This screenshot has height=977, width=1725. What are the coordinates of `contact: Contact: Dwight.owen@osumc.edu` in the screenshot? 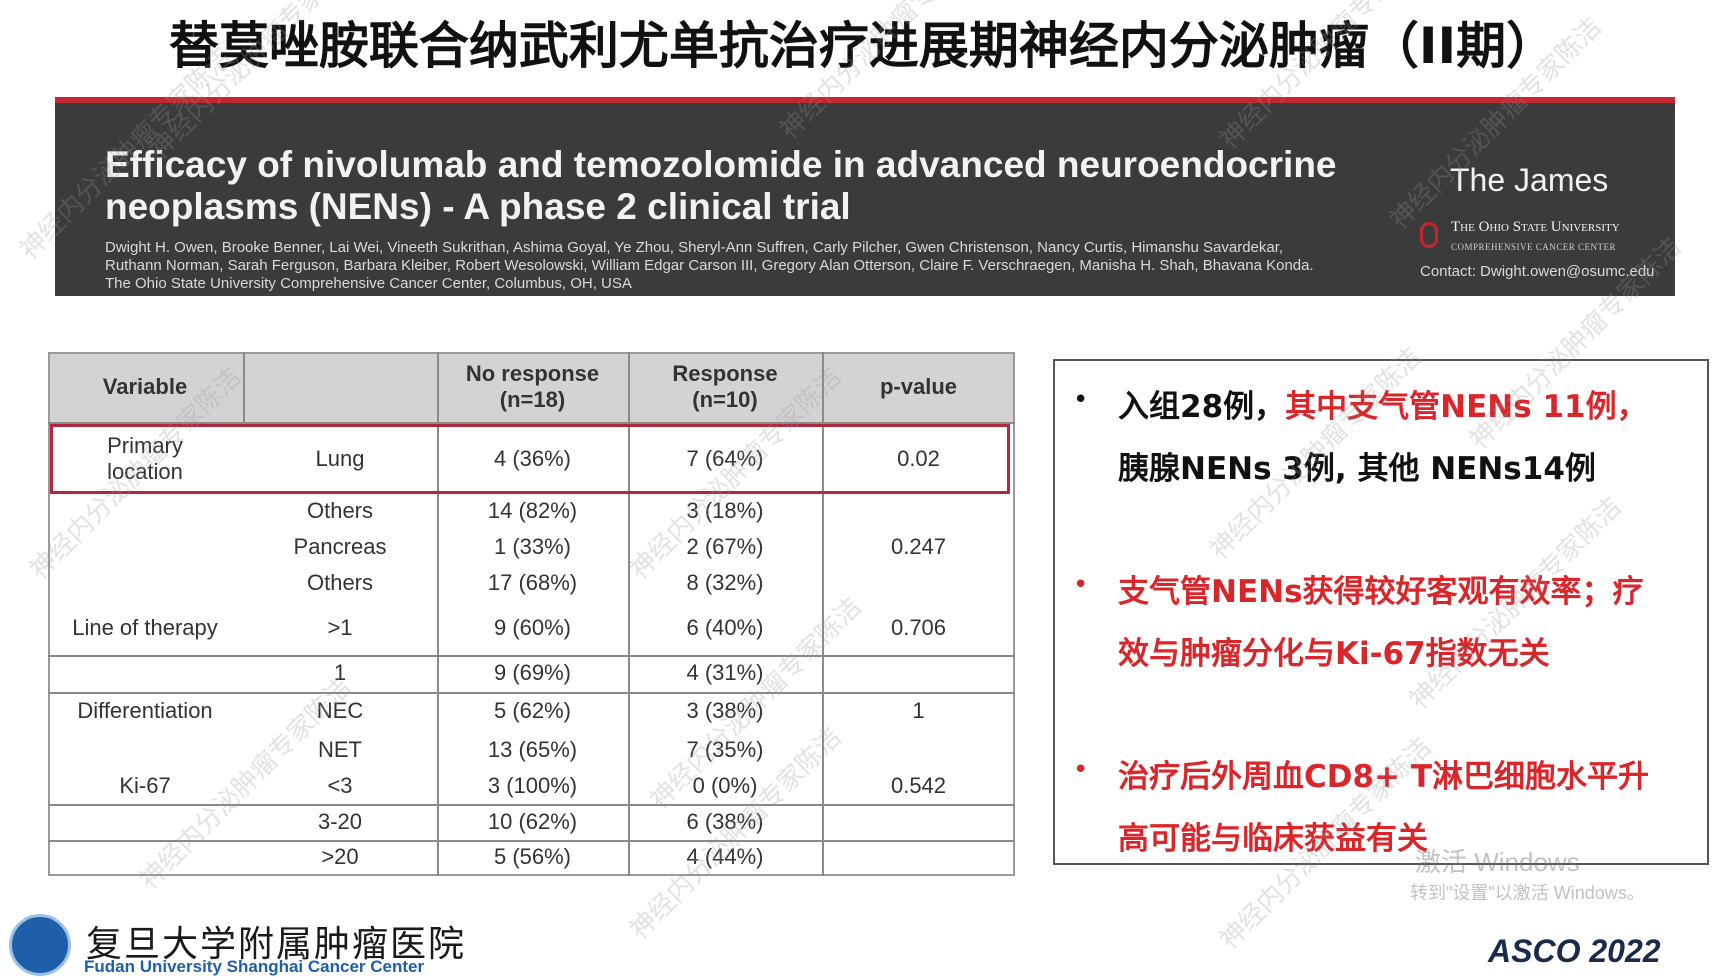 It's located at (1537, 271).